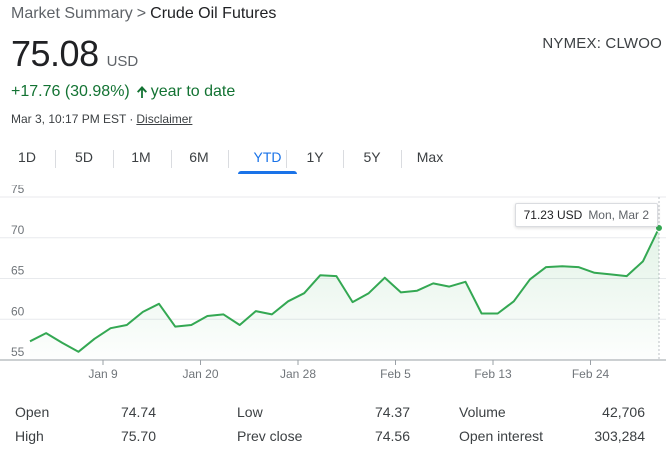 The image size is (666, 461). Describe the element at coordinates (142, 92) in the screenshot. I see `arrow-up-icon` at that location.